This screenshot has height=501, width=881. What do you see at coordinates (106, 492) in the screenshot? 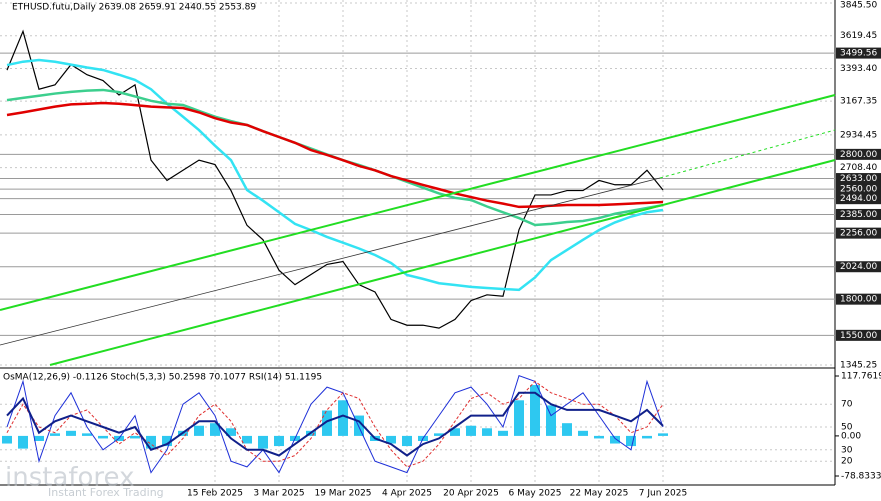
I see `watermark-sub: Instant Forex Trading` at bounding box center [106, 492].